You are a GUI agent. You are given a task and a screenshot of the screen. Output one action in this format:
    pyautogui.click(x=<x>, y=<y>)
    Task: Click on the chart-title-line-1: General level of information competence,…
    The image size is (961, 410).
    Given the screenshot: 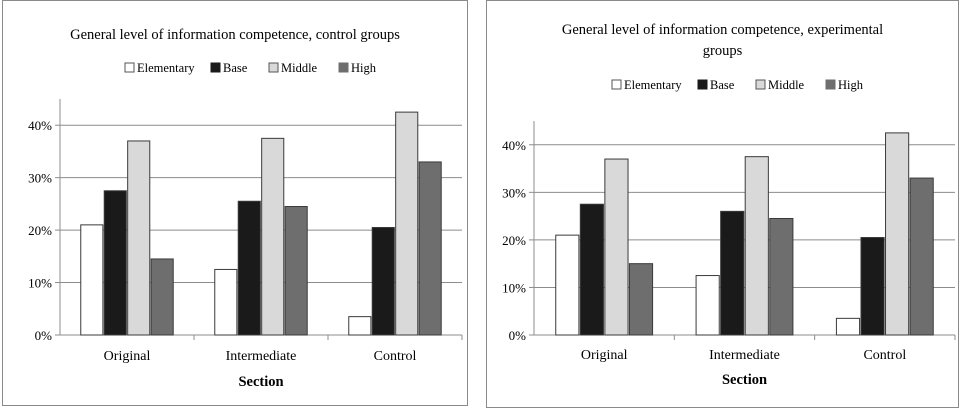 What is the action you would take?
    pyautogui.click(x=722, y=30)
    